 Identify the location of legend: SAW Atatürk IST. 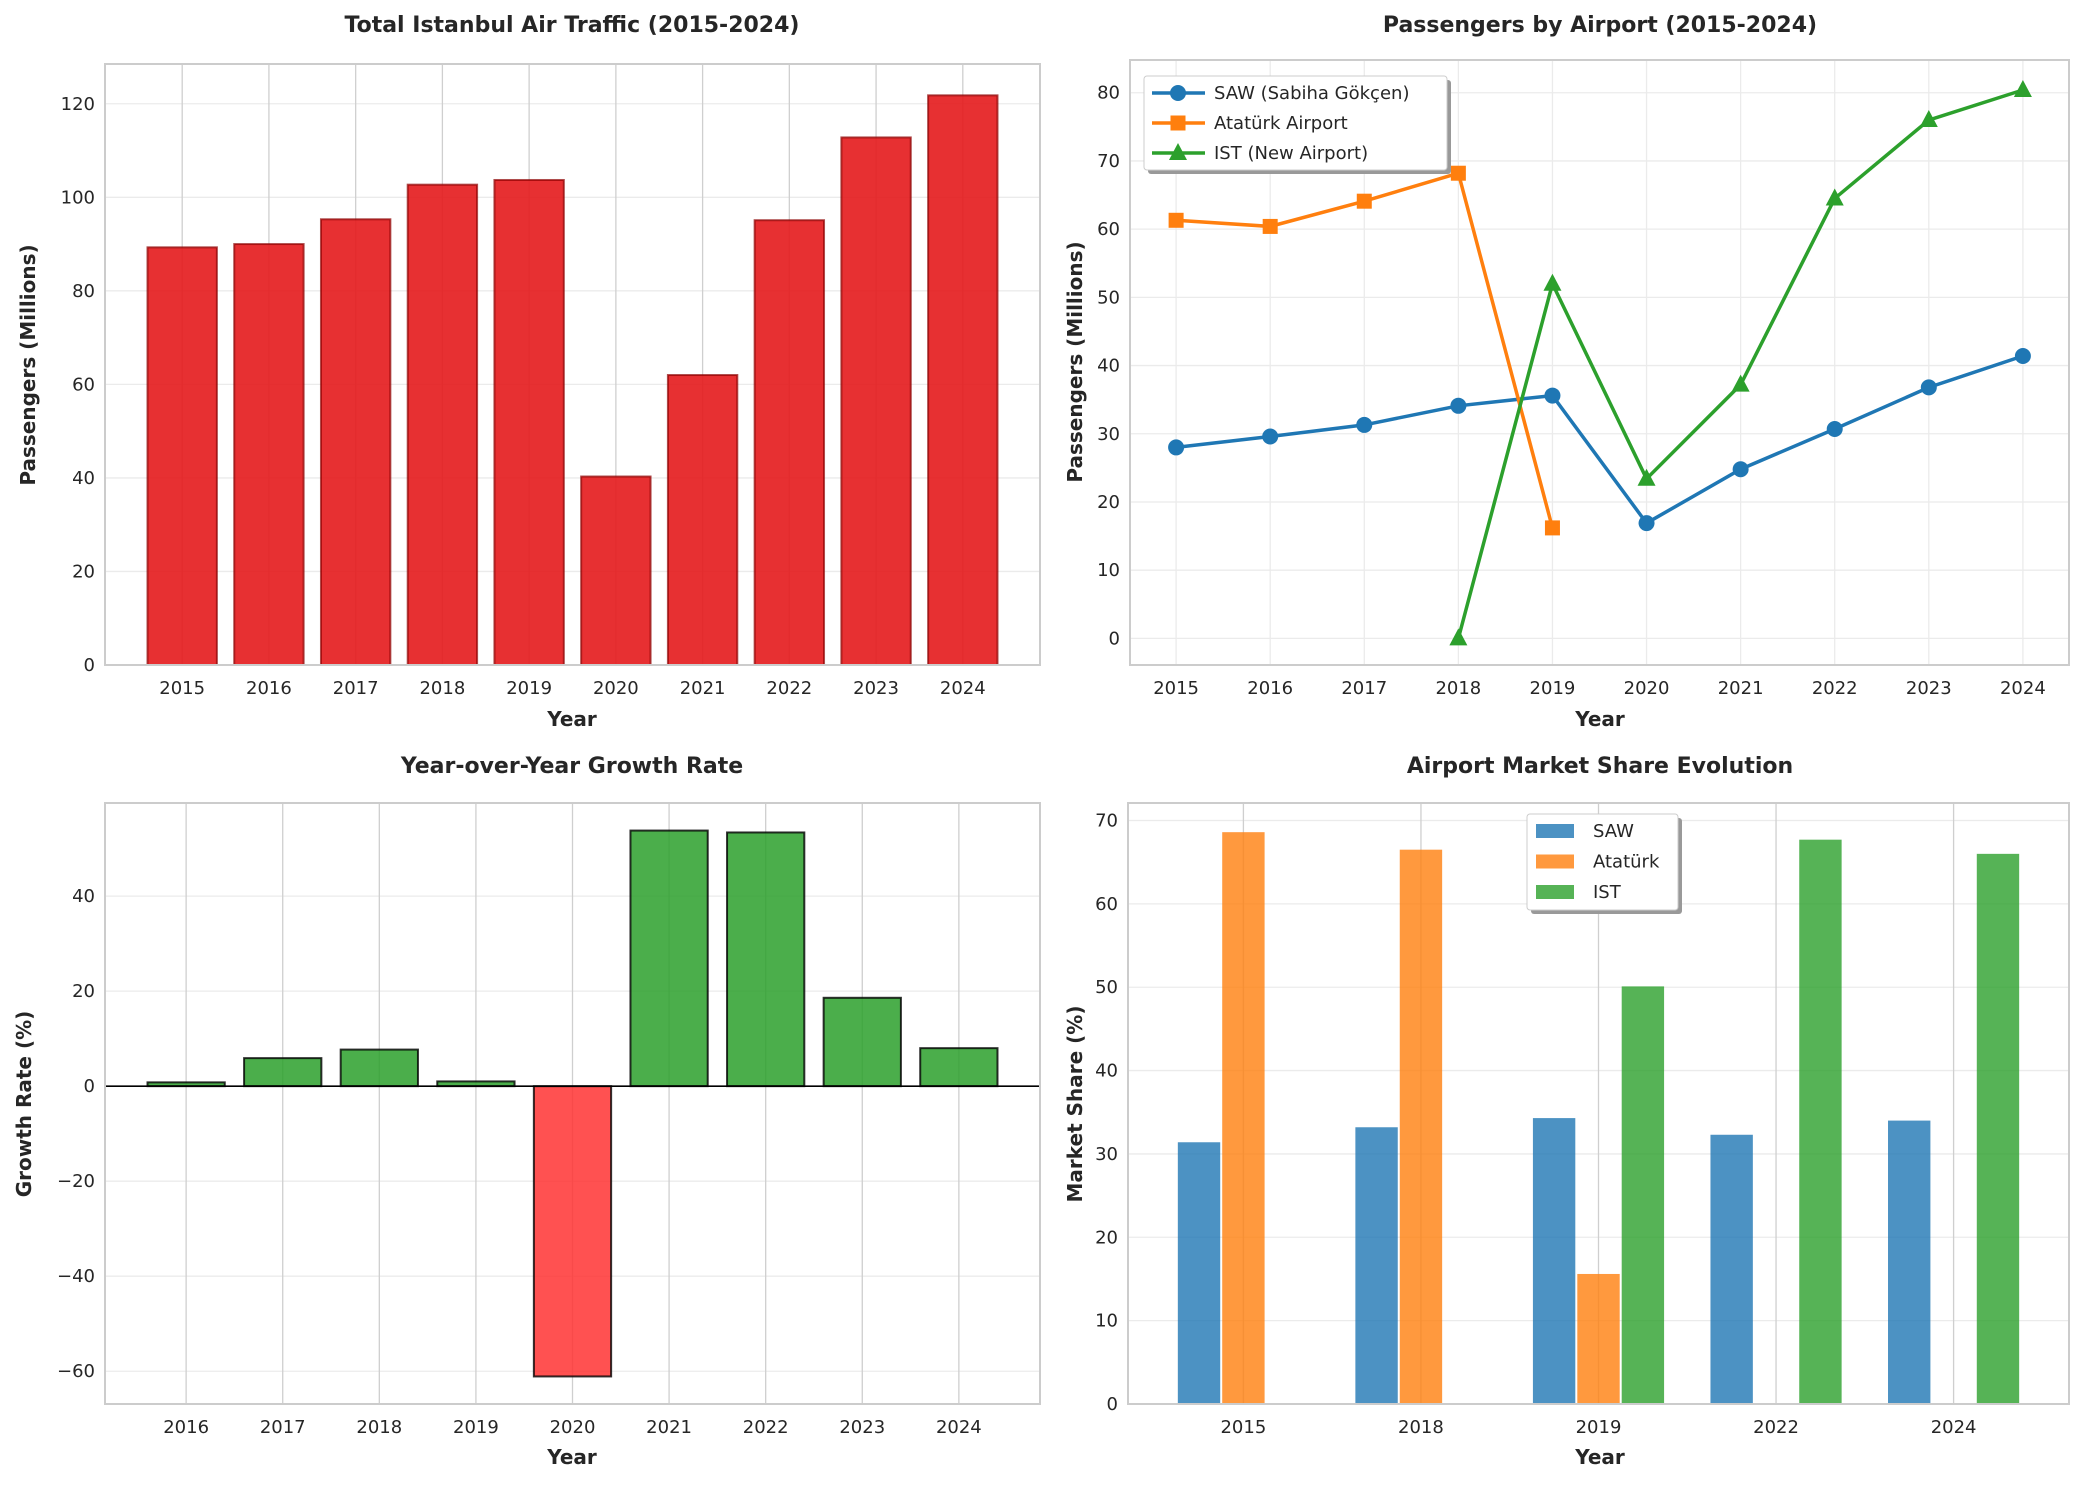
(1604, 863).